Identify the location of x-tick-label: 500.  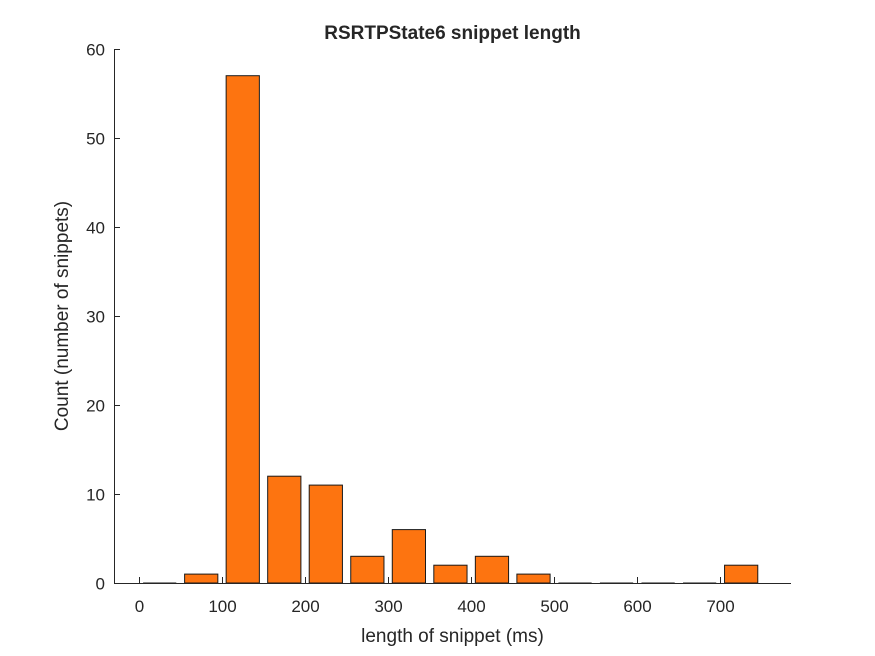
(554, 606).